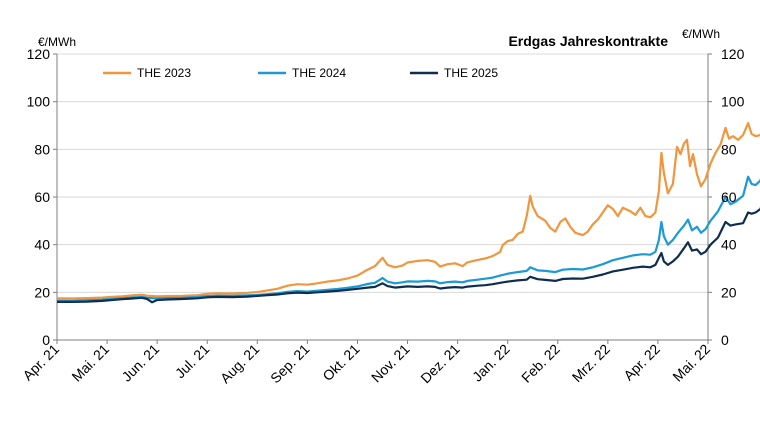 This screenshot has width=760, height=427. Describe the element at coordinates (725, 340) in the screenshot. I see `y-right-tick-label-0: 0` at that location.